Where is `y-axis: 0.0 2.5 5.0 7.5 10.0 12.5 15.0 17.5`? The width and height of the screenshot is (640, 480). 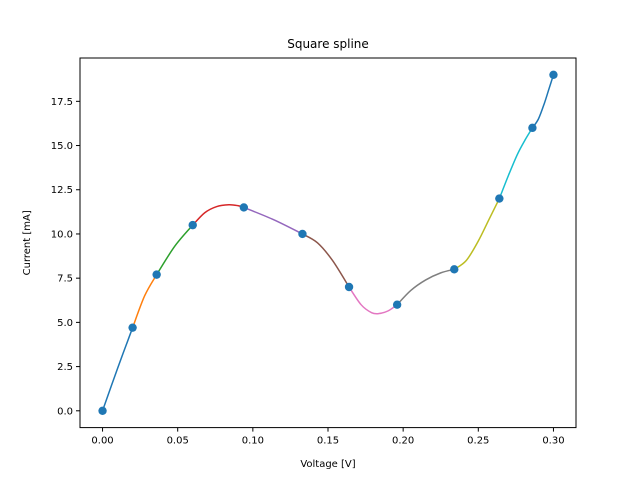 y-axis: 0.0 2.5 5.0 7.5 10.0 12.5 15.0 17.5 is located at coordinates (65, 257).